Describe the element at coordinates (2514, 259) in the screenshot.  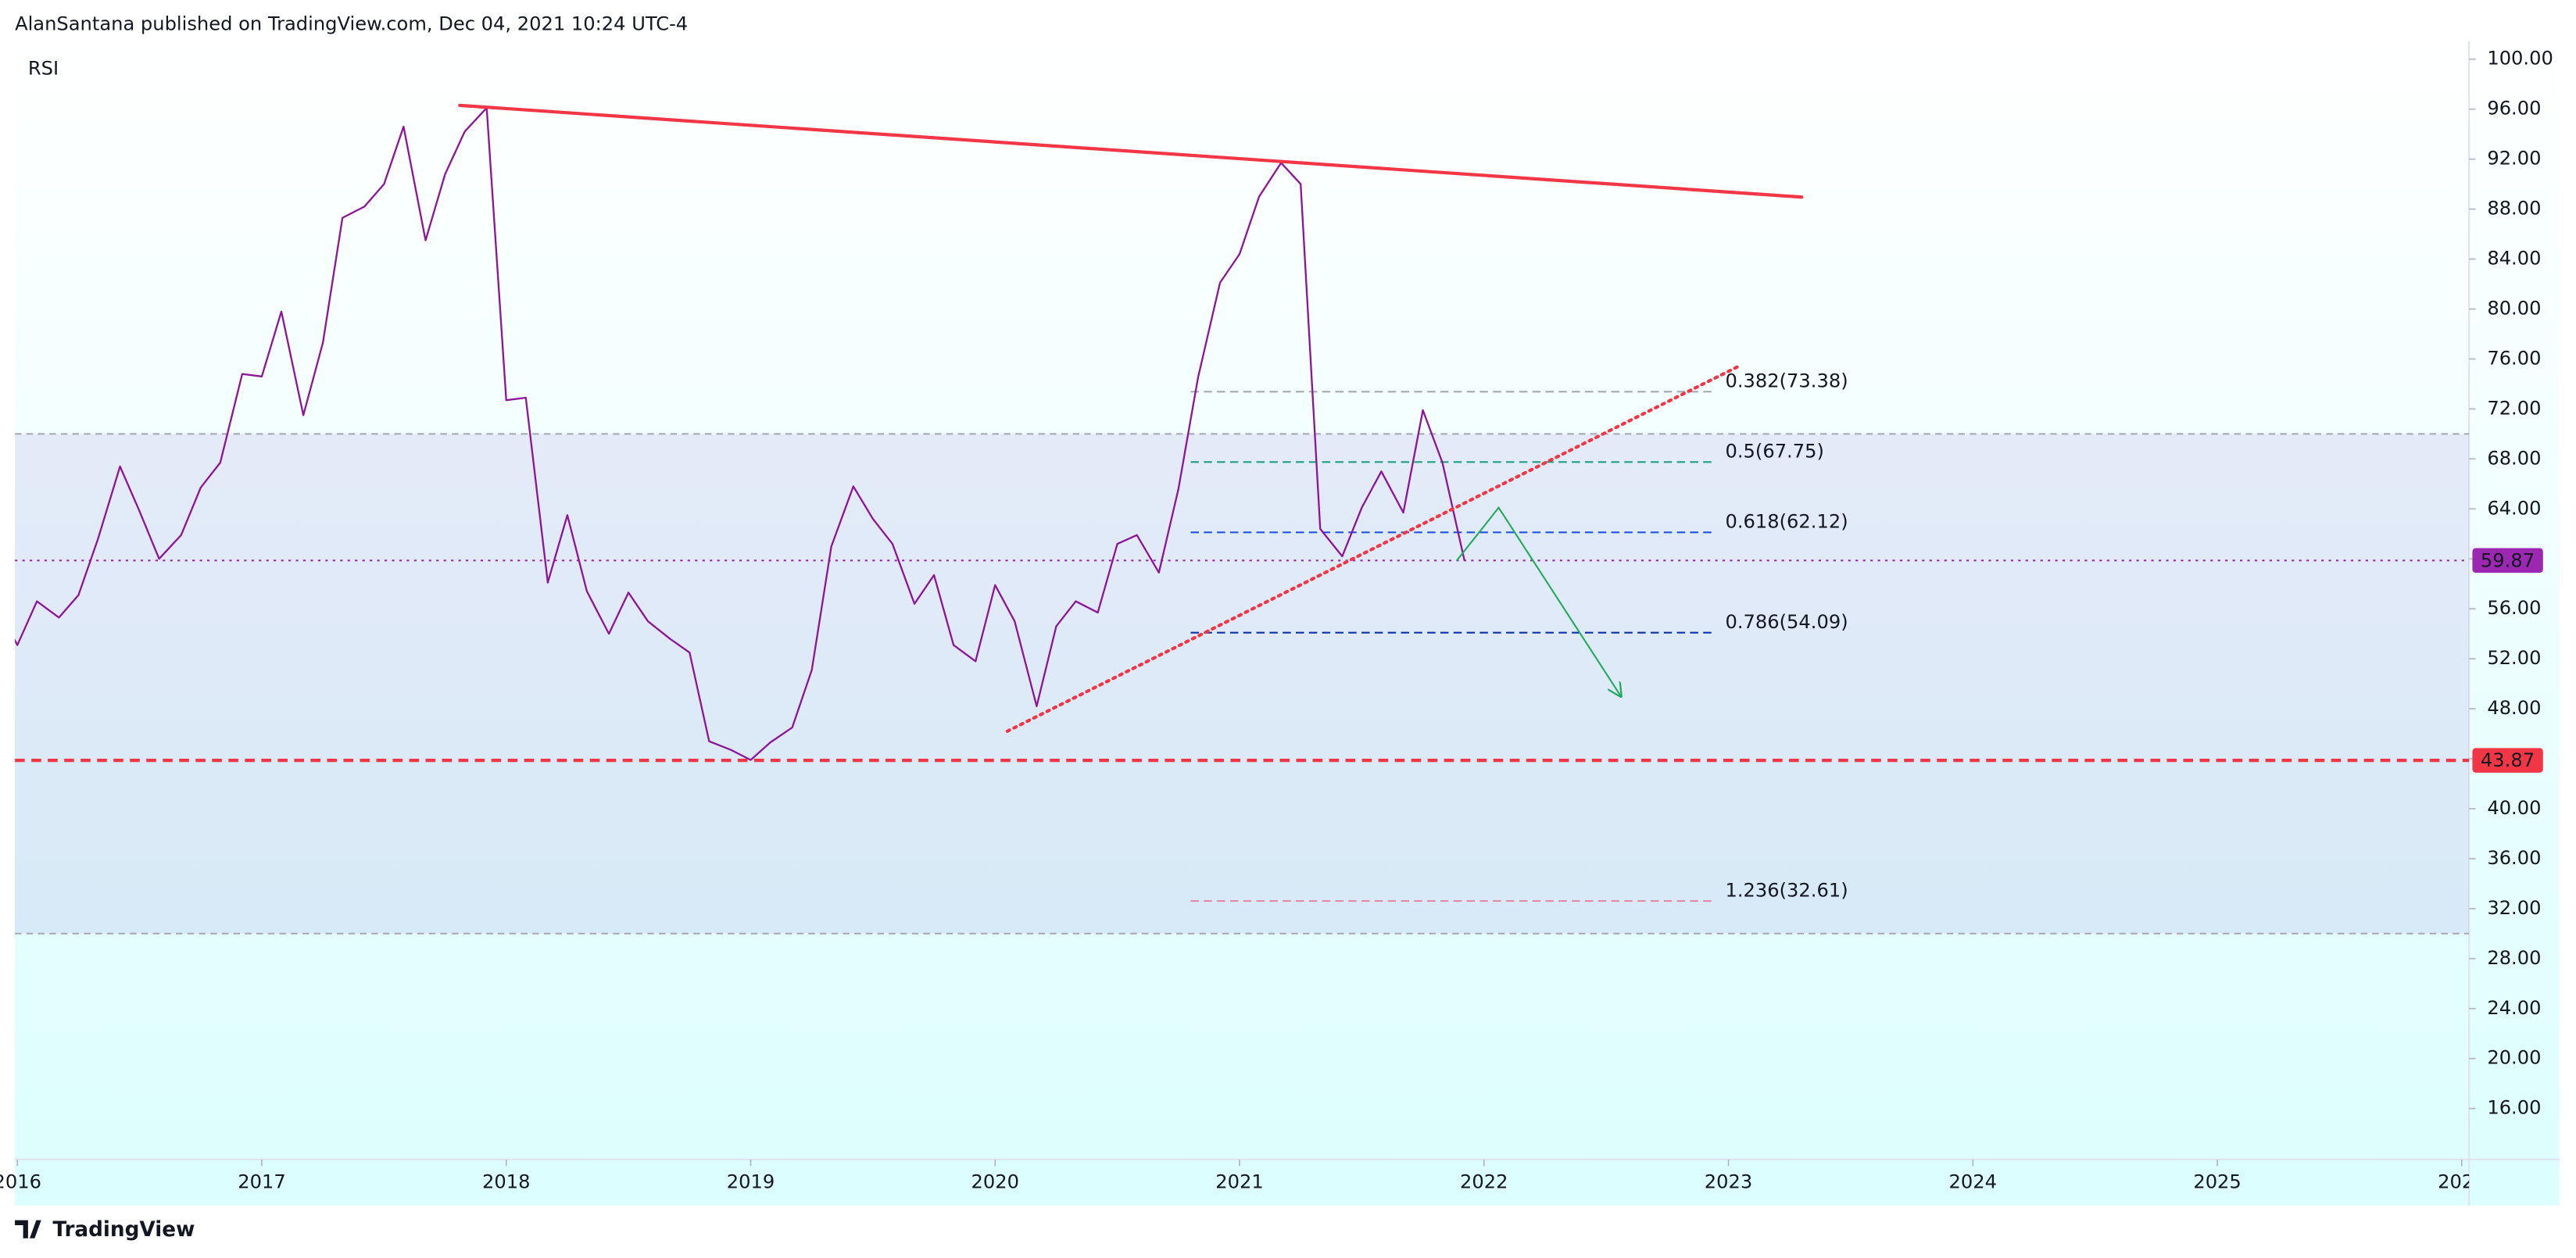
I see `y-tick-label: 84.00` at that location.